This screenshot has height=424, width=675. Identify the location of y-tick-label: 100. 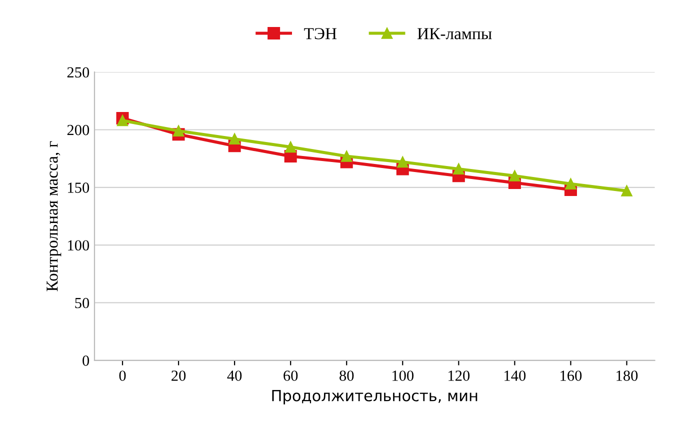
(79, 245).